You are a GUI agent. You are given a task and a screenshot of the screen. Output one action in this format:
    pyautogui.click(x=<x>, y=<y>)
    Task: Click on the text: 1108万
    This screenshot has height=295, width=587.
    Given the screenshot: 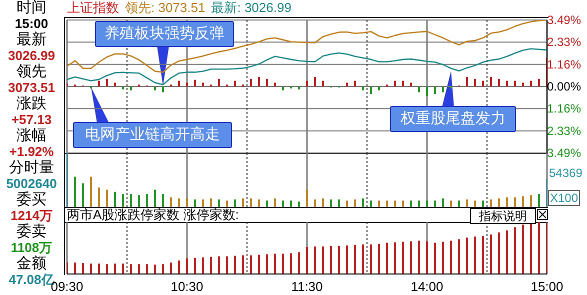 What is the action you would take?
    pyautogui.click(x=32, y=248)
    